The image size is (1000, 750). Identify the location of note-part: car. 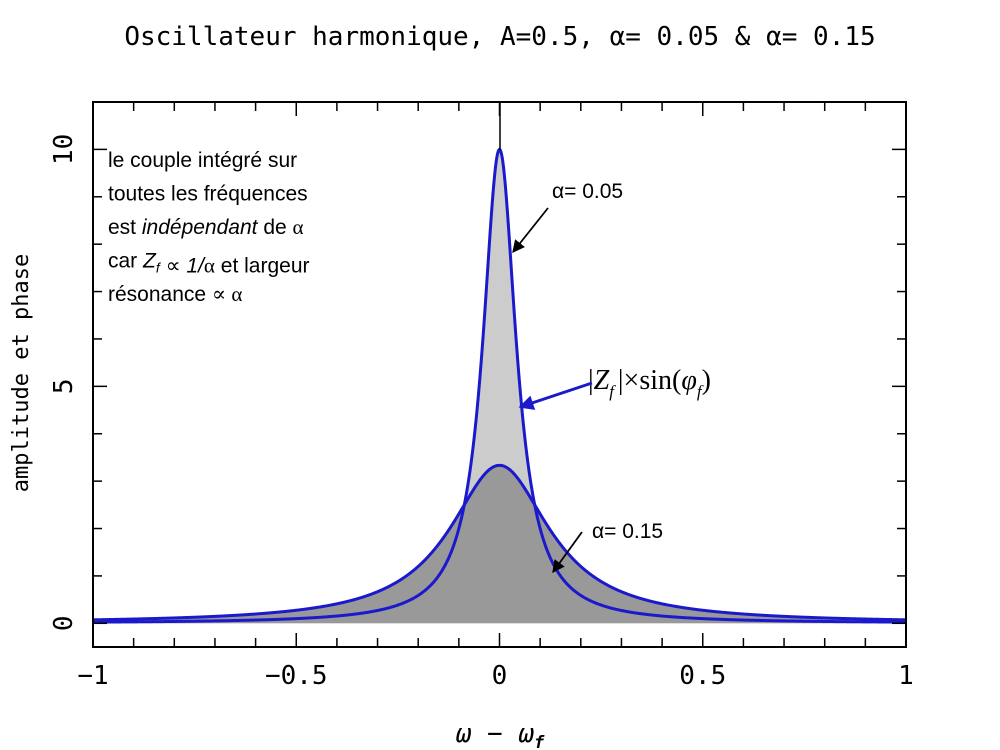
(125, 261).